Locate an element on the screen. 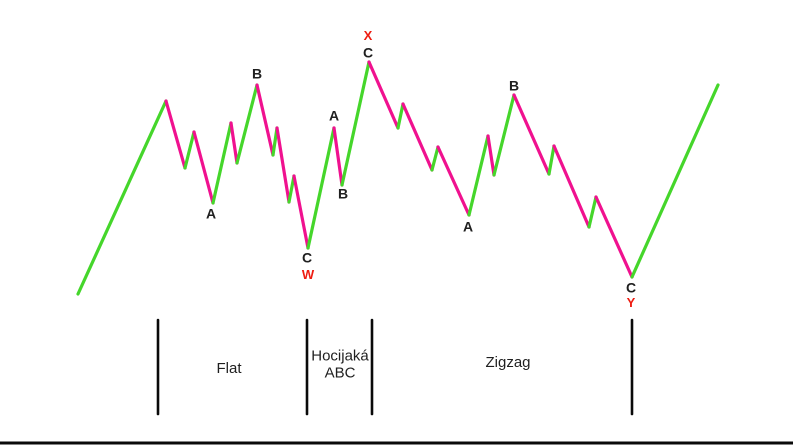  section-label-flat: Flat is located at coordinates (229, 368).